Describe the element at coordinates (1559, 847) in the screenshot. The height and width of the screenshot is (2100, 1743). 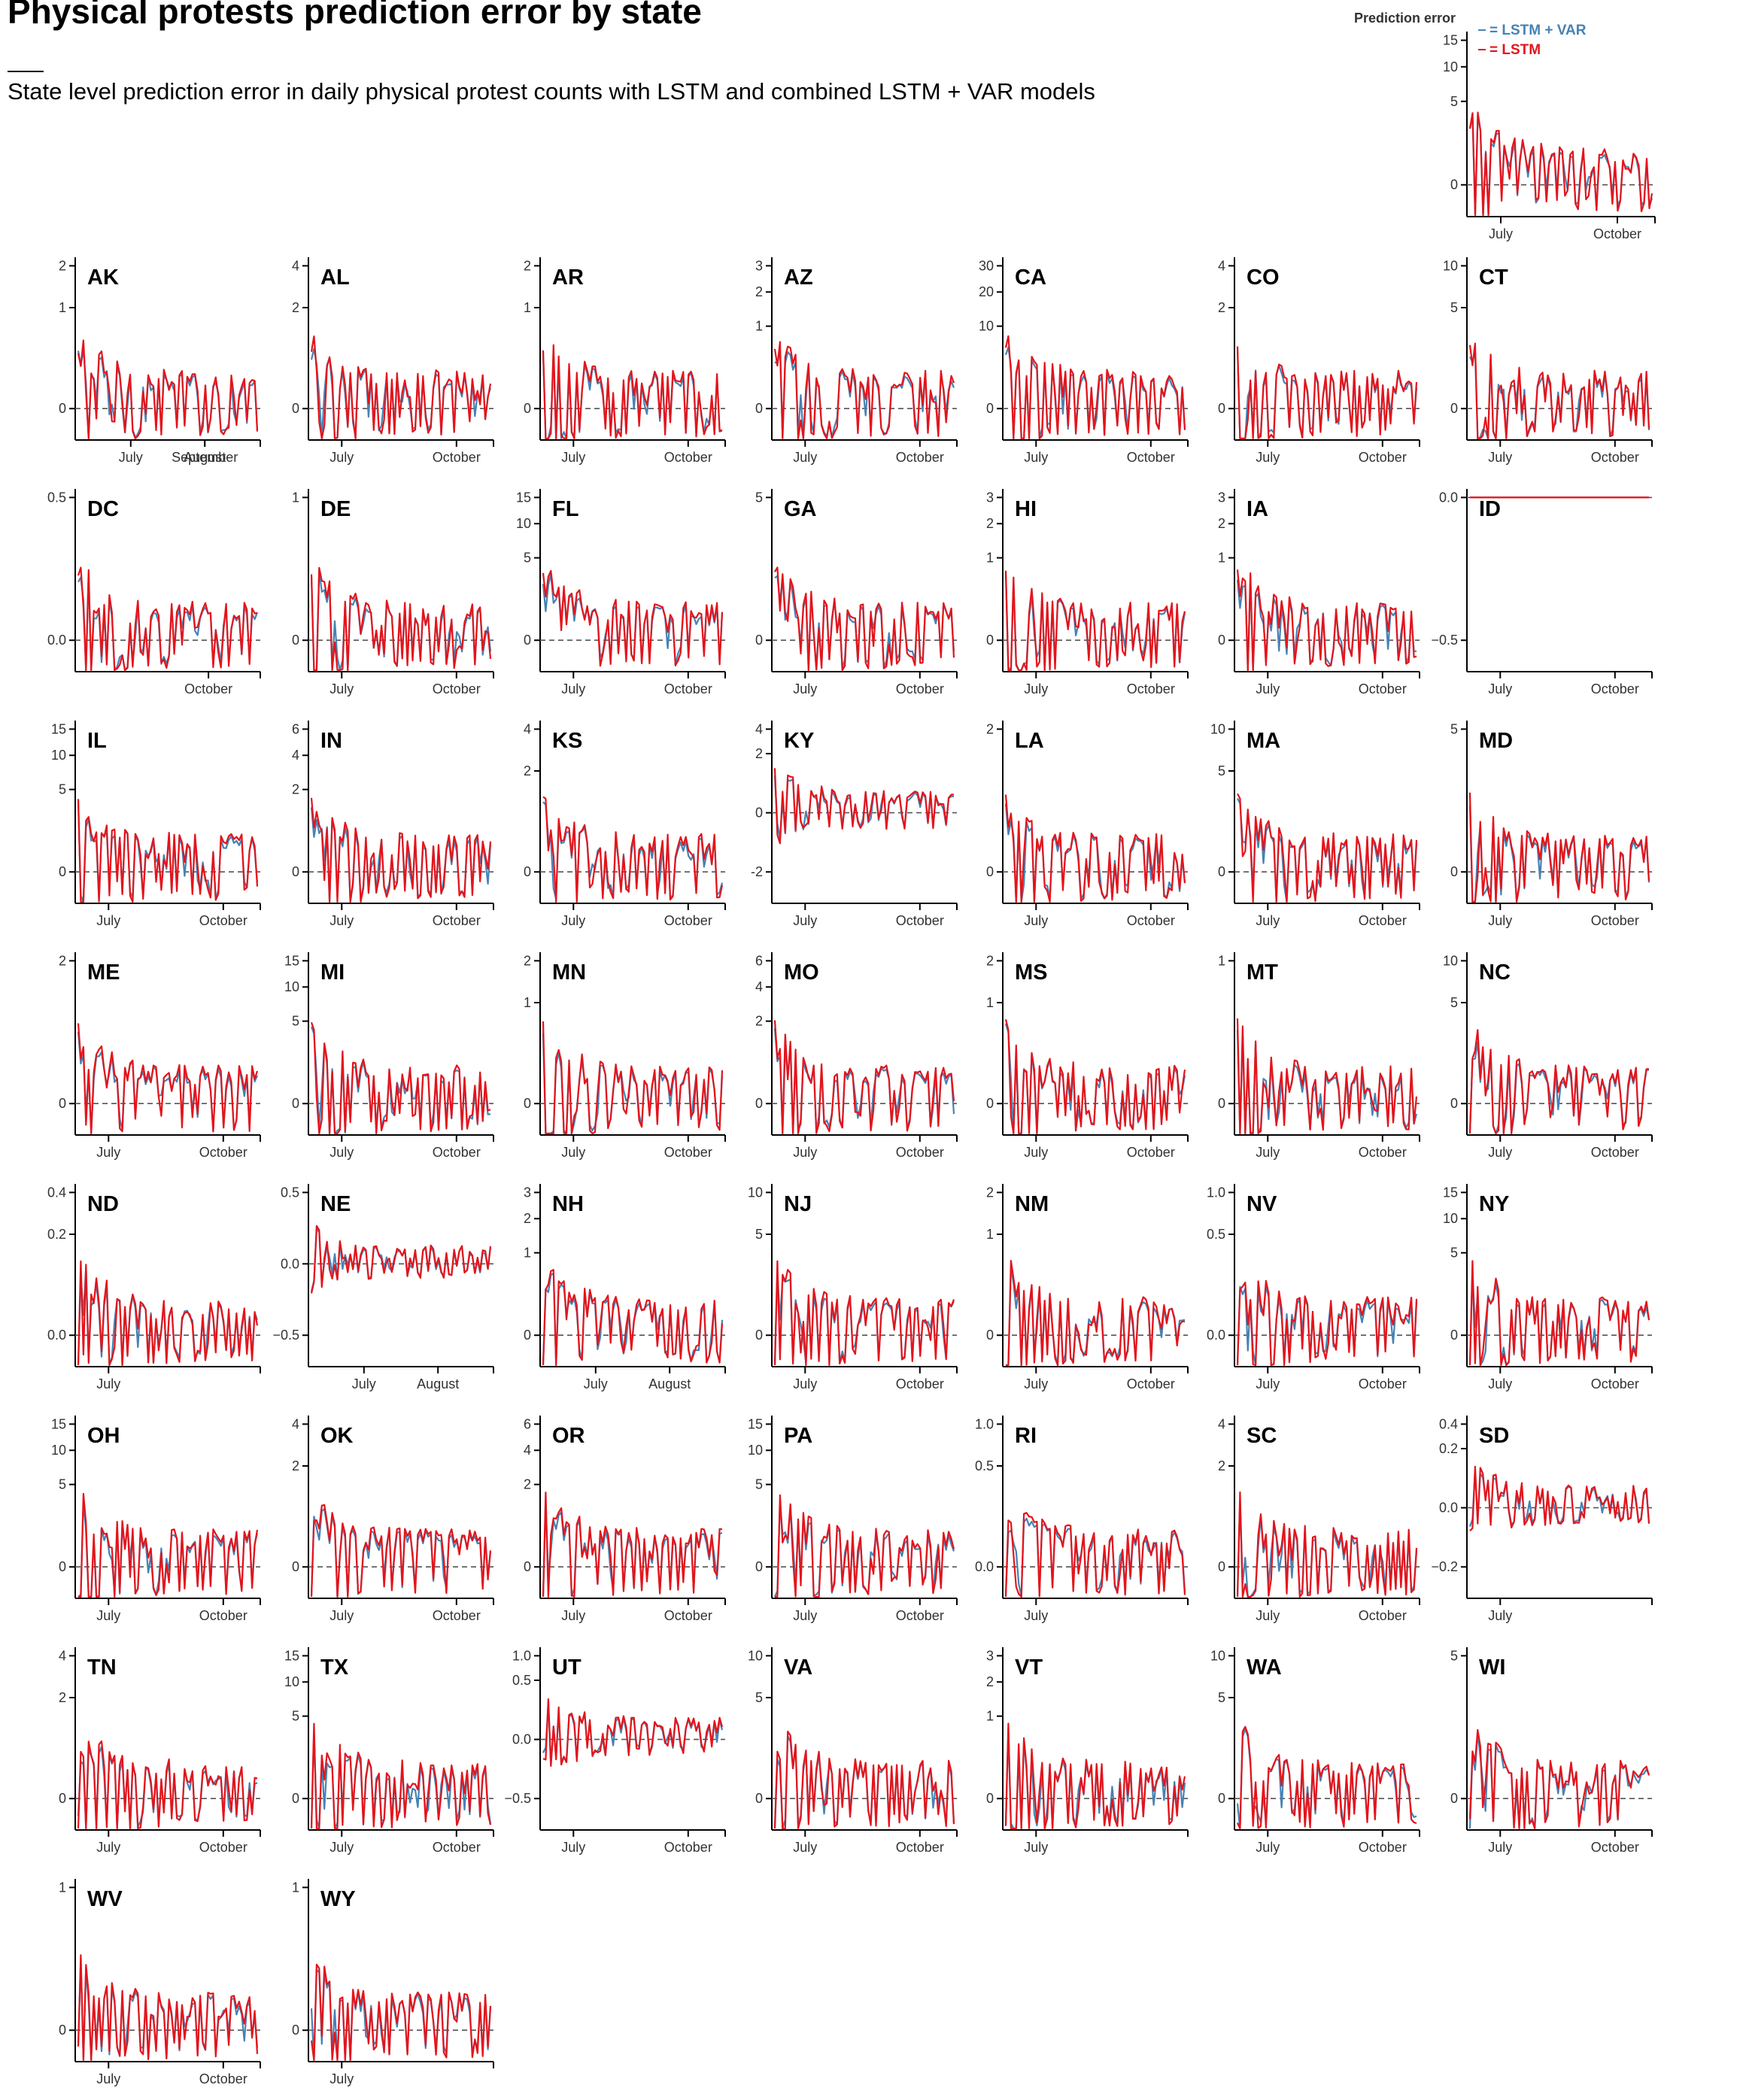
I see `panel-md-lstm-line` at that location.